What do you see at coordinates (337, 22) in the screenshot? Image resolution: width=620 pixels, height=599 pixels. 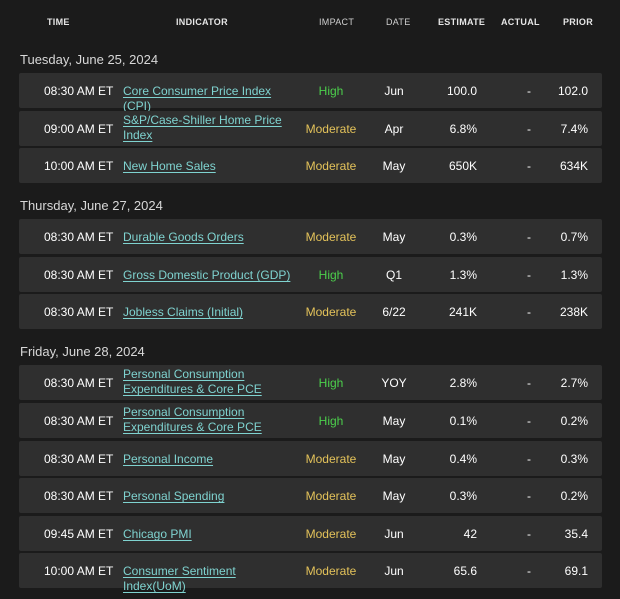 I see `column-header-impact: IMPACT` at bounding box center [337, 22].